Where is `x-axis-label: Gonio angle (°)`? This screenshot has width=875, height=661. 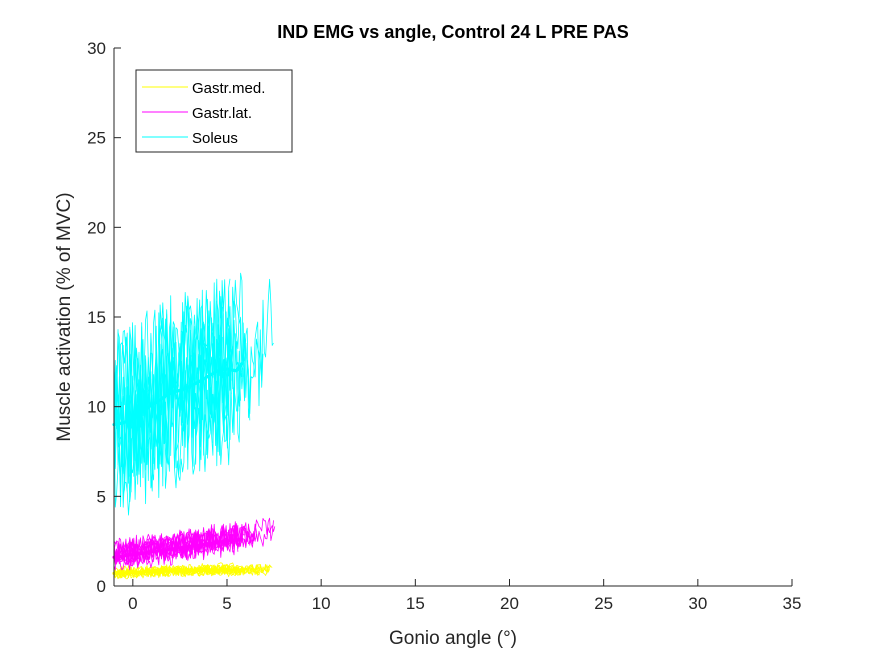 x-axis-label: Gonio angle (°) is located at coordinates (453, 638).